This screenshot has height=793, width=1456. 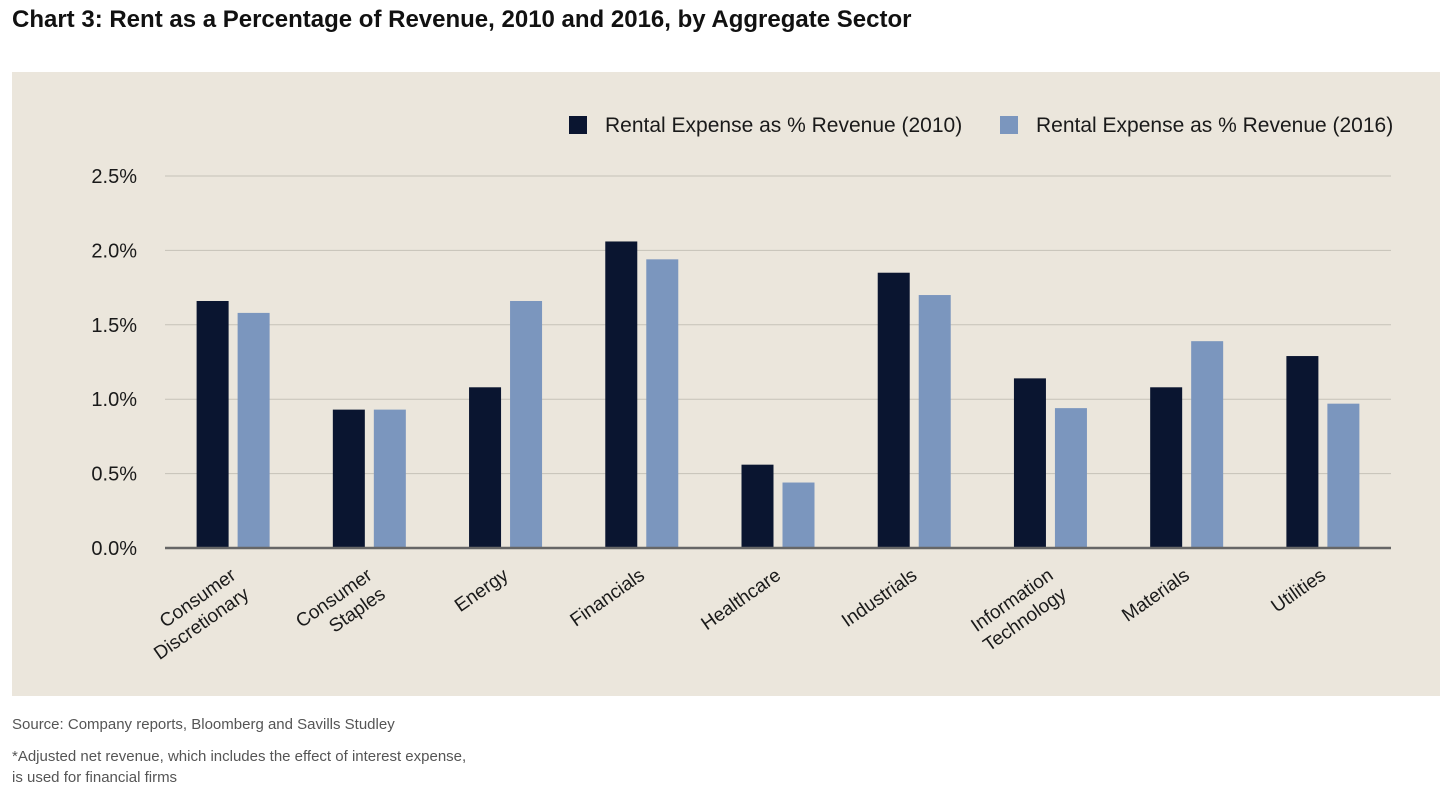 I want to click on x-tick-label-line: Healthcare, so click(x=741, y=600).